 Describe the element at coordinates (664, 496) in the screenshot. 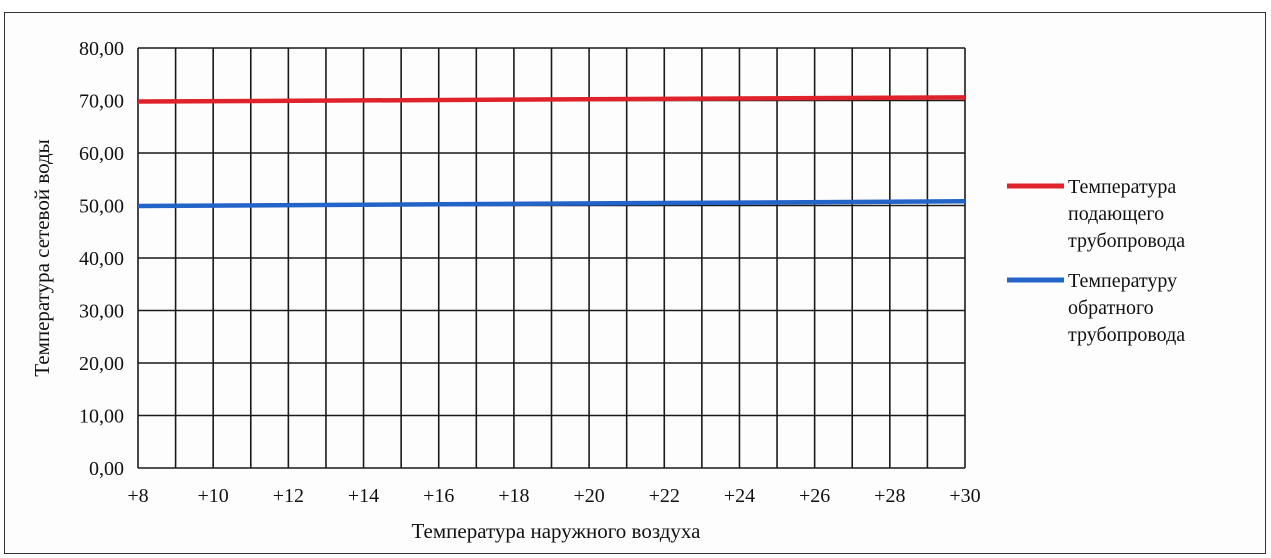

I see `x-tick-label: +22` at that location.